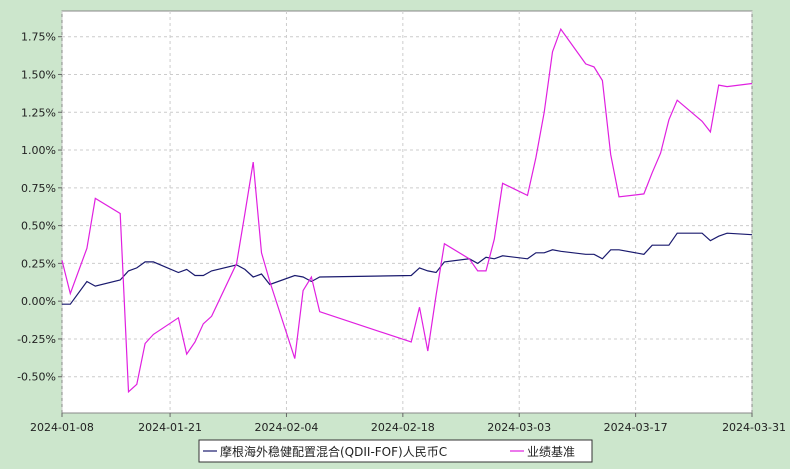 The height and width of the screenshot is (469, 790). I want to click on y-tick-label: 1.25%, so click(38, 112).